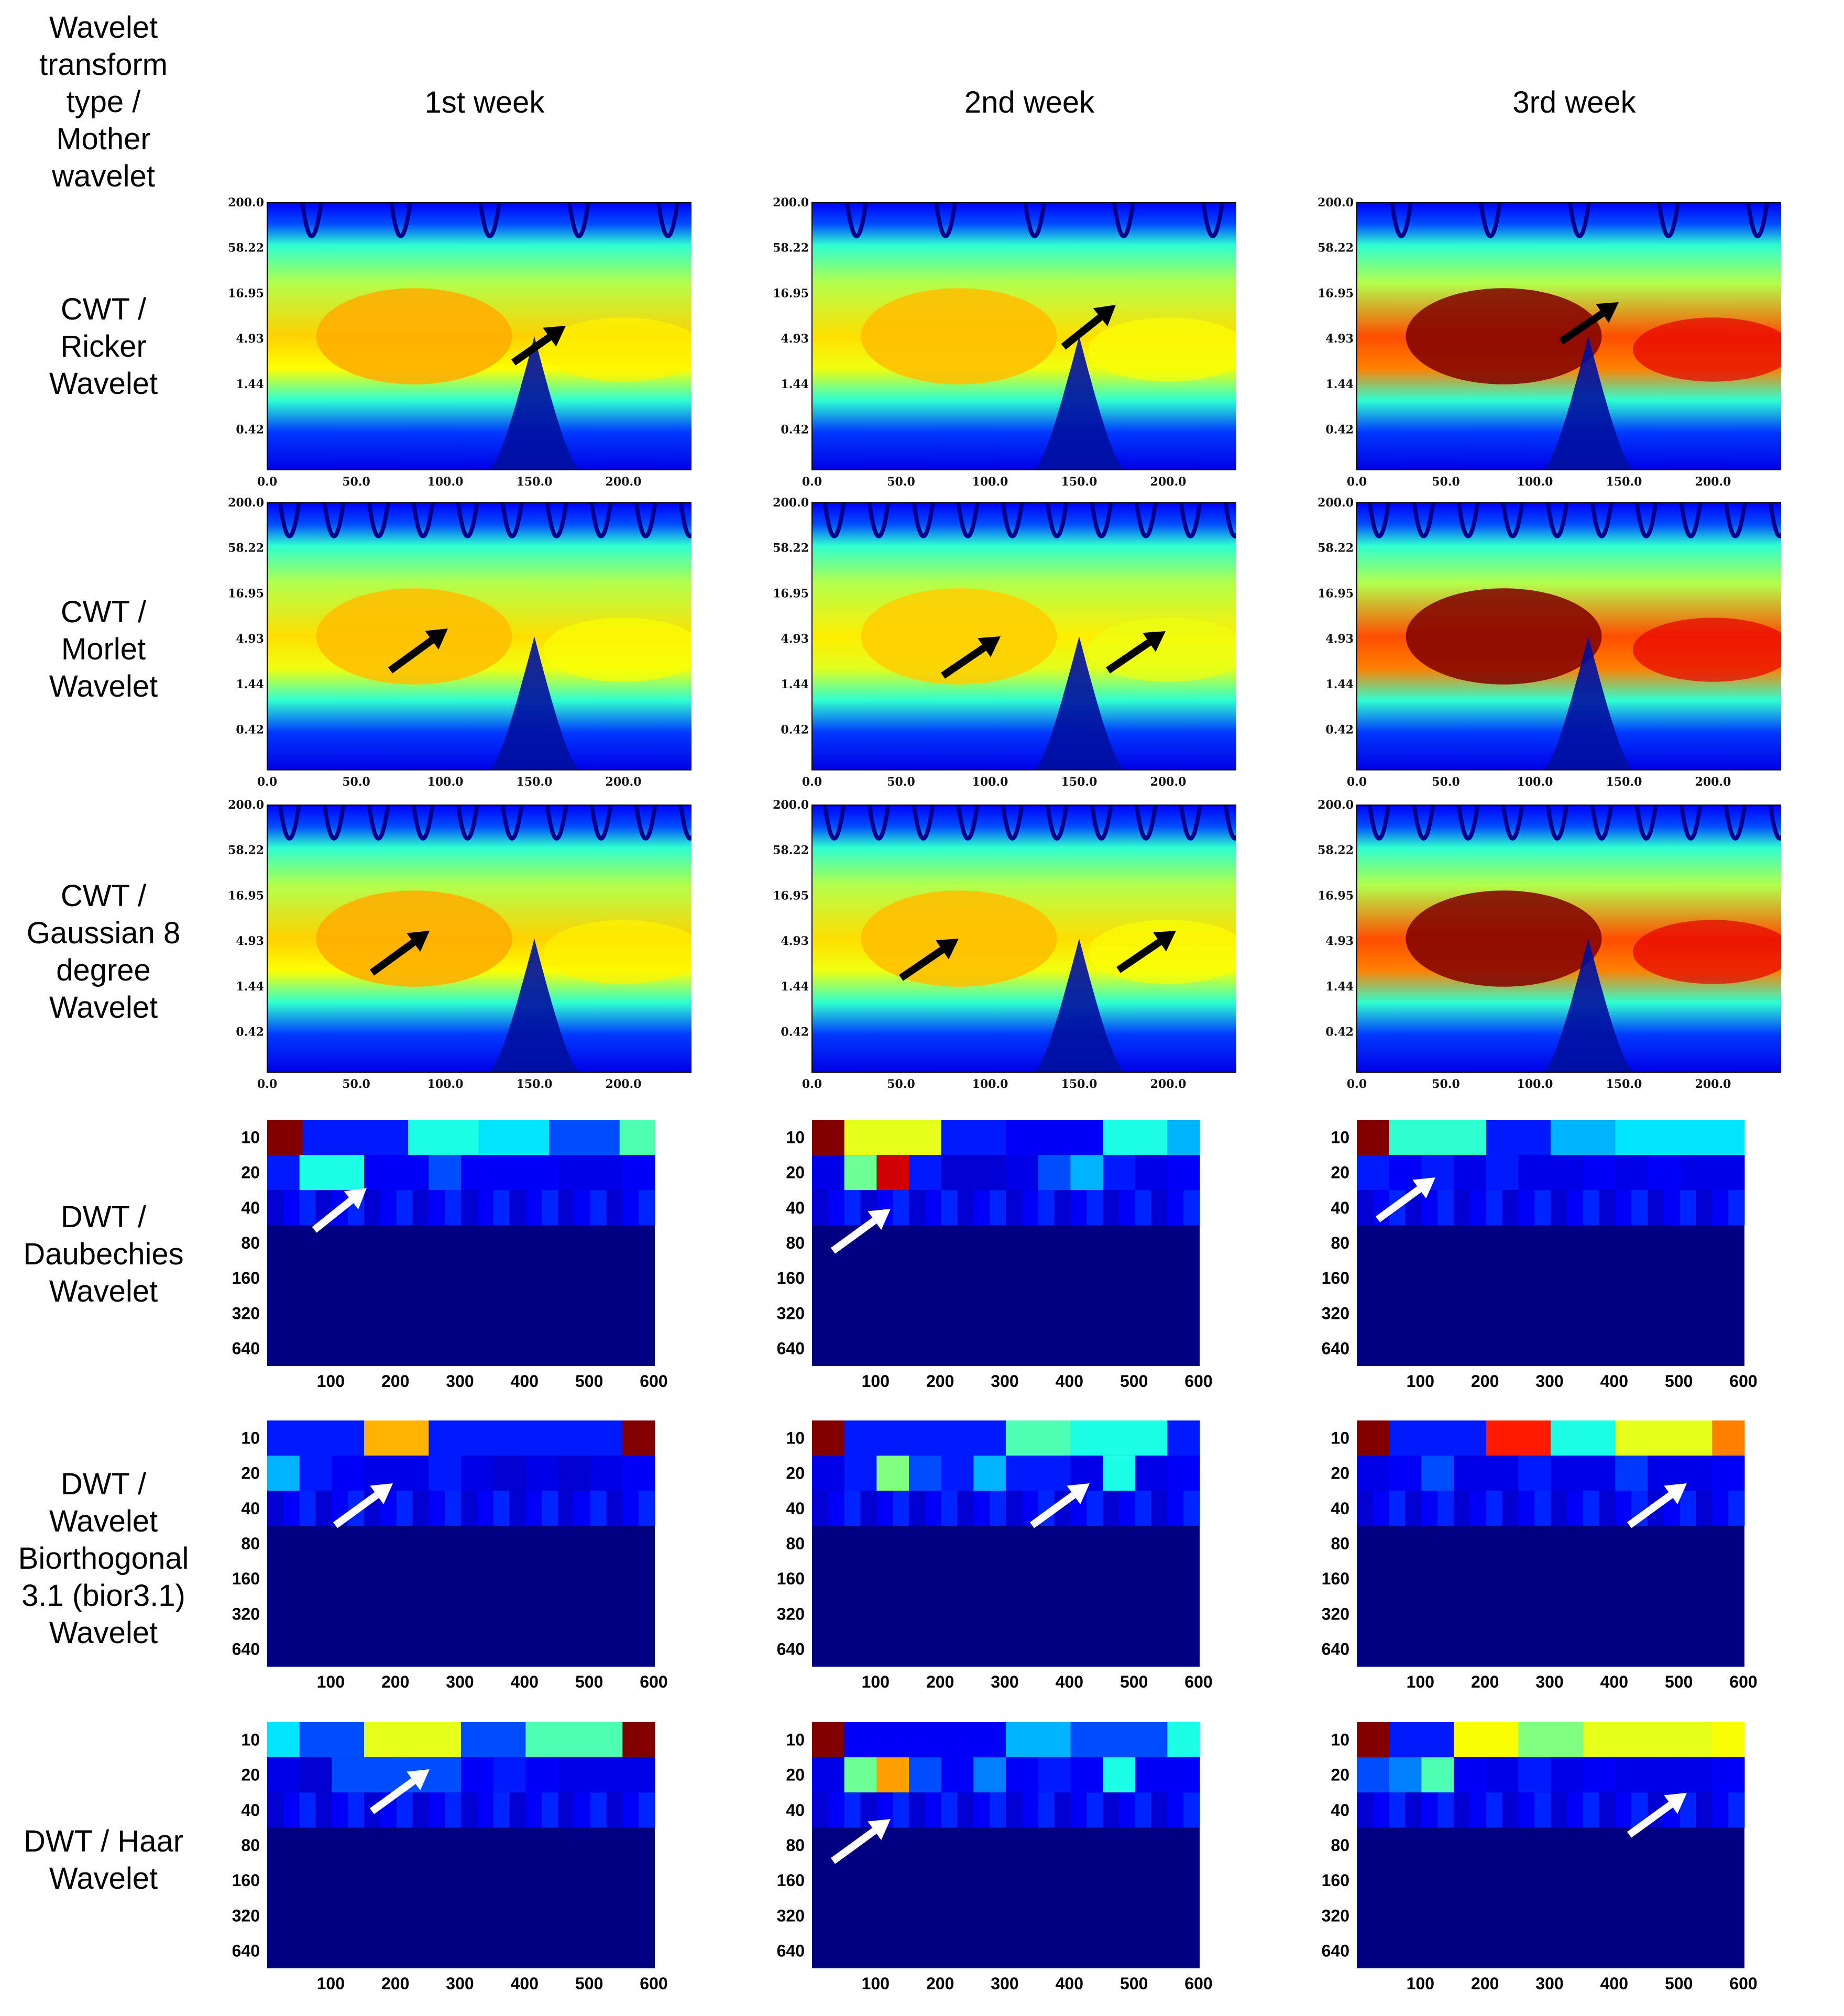 The height and width of the screenshot is (2016, 1844). What do you see at coordinates (1335, 1950) in the screenshot?
I see `y-tick-label: 640` at bounding box center [1335, 1950].